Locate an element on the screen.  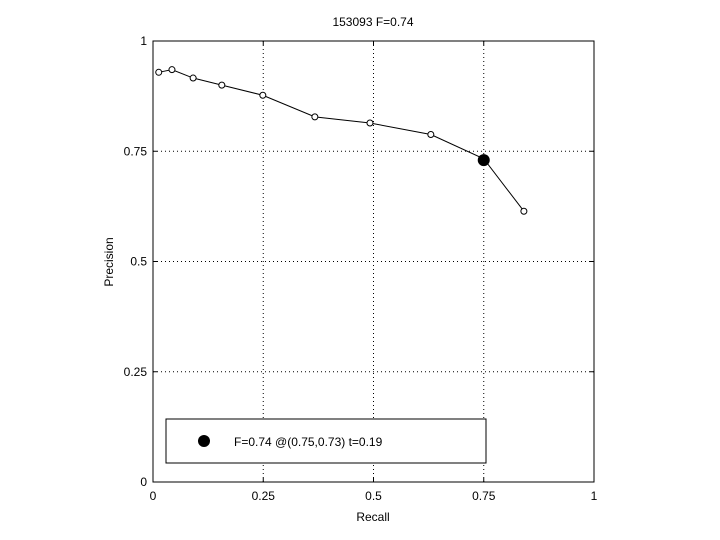
y-tick-label: 0.75 is located at coordinates (136, 151).